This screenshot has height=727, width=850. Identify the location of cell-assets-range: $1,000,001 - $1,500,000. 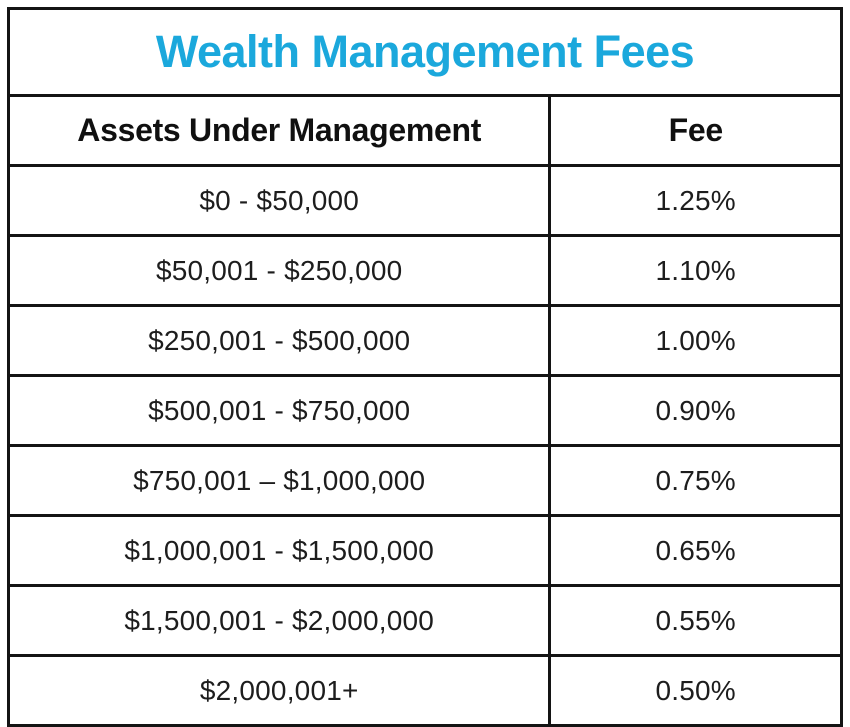
(279, 550).